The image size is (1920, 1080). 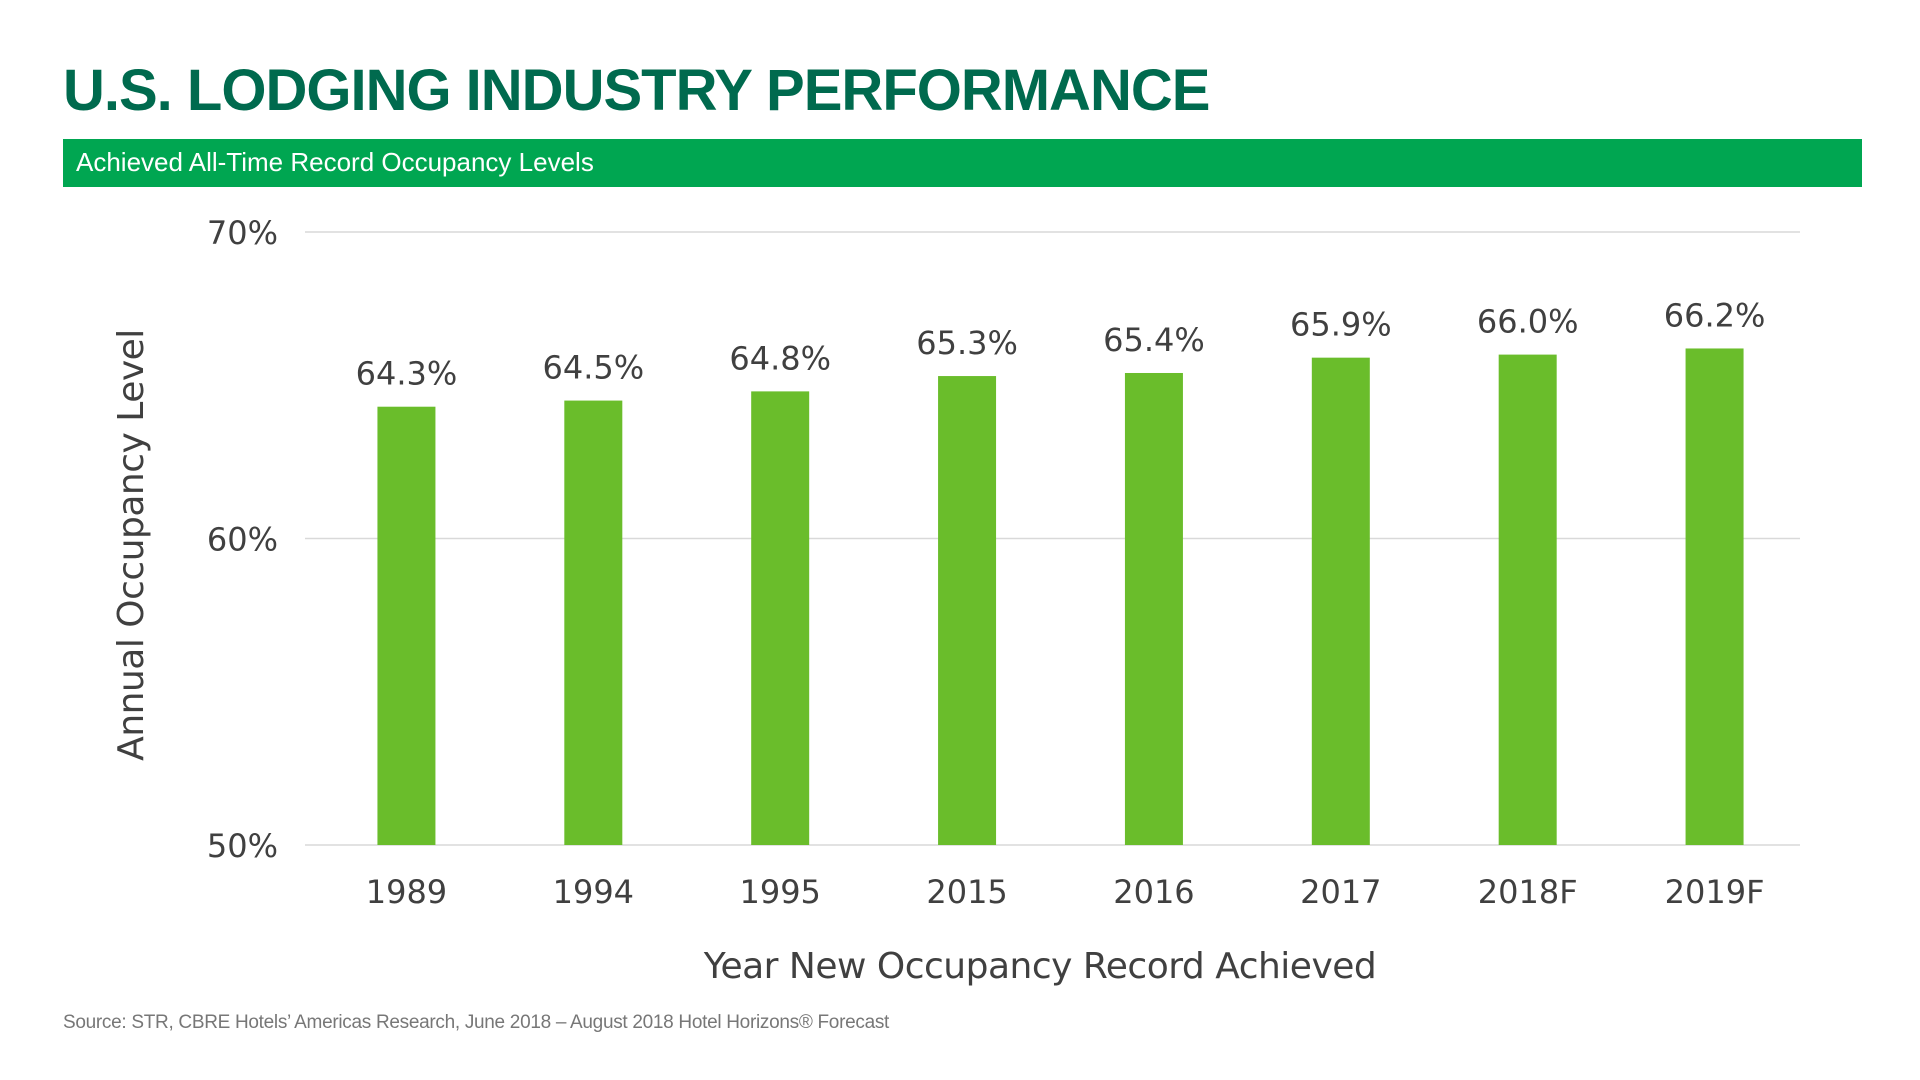 I want to click on x-tick-label: 2015, so click(x=966, y=892).